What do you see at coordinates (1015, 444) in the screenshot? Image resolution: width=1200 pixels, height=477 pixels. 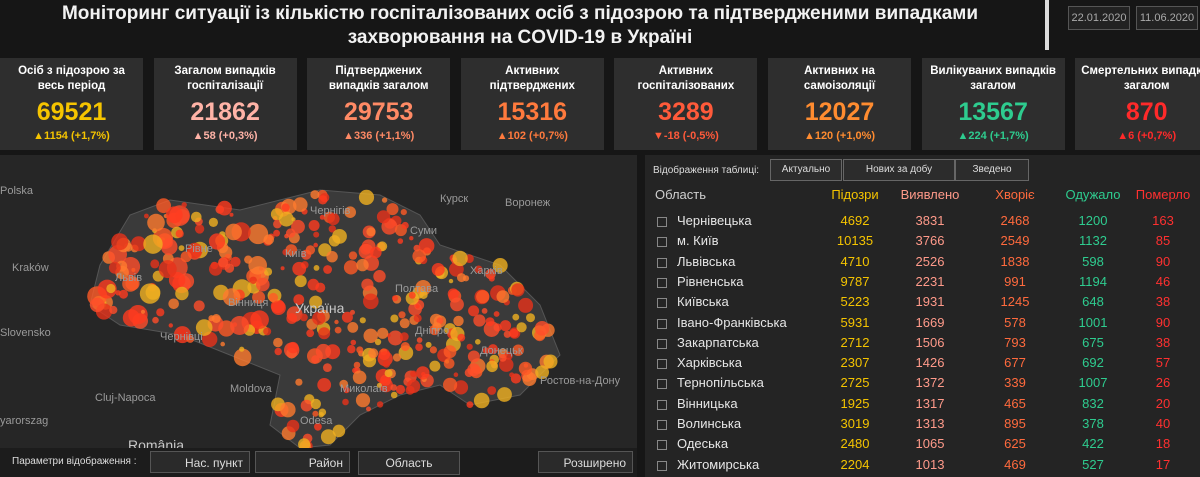 I see `cell-value: 625` at bounding box center [1015, 444].